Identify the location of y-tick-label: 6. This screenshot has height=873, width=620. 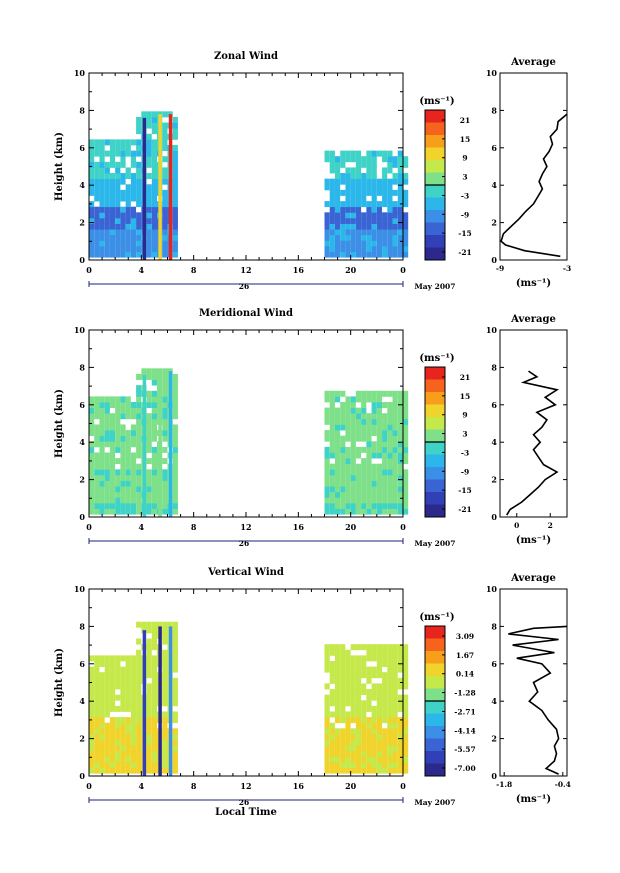
(82, 405).